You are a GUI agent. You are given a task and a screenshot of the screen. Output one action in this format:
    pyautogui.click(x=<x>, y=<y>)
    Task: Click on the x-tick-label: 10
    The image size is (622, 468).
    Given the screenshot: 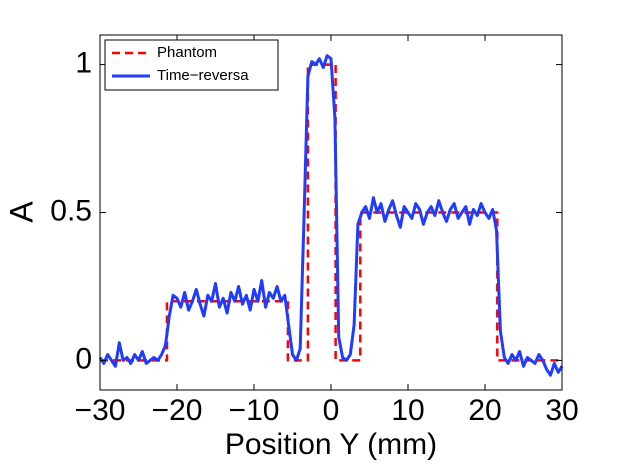 What is the action you would take?
    pyautogui.click(x=407, y=410)
    